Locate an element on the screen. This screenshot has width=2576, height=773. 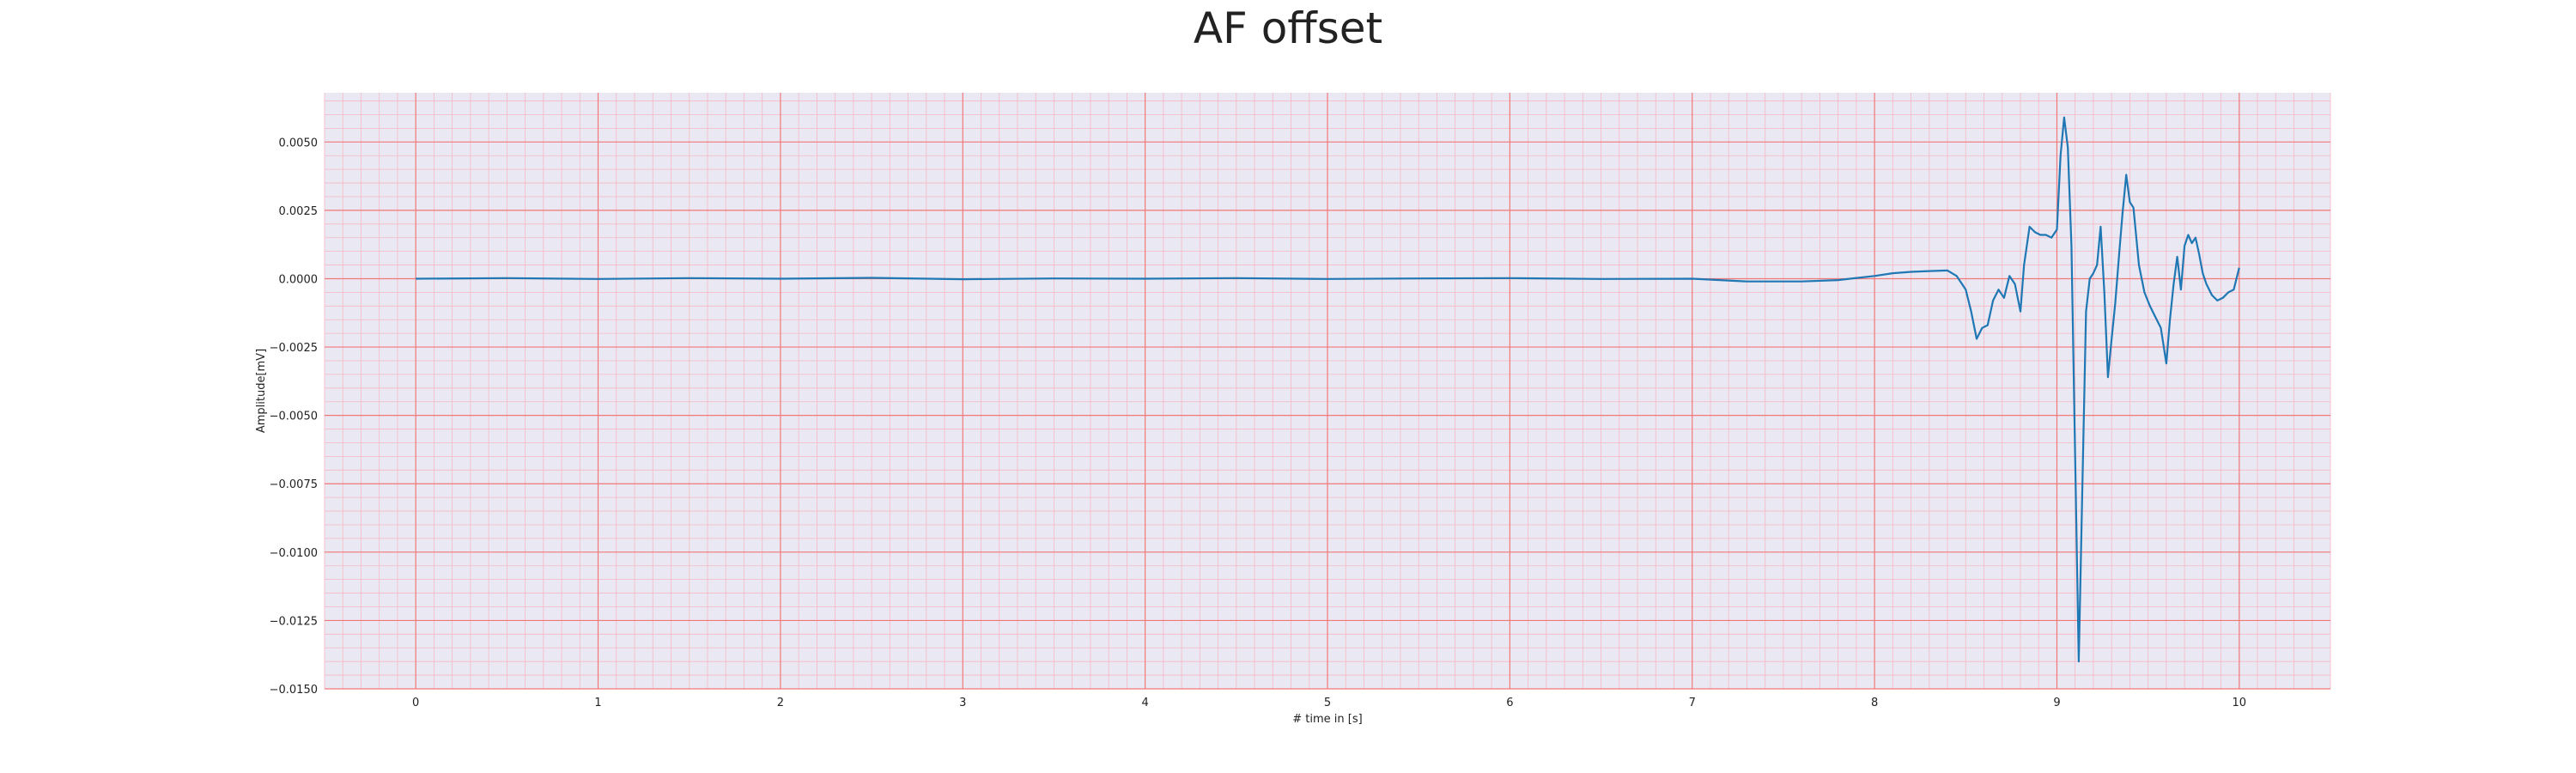
x-tick-label: 3 is located at coordinates (962, 703).